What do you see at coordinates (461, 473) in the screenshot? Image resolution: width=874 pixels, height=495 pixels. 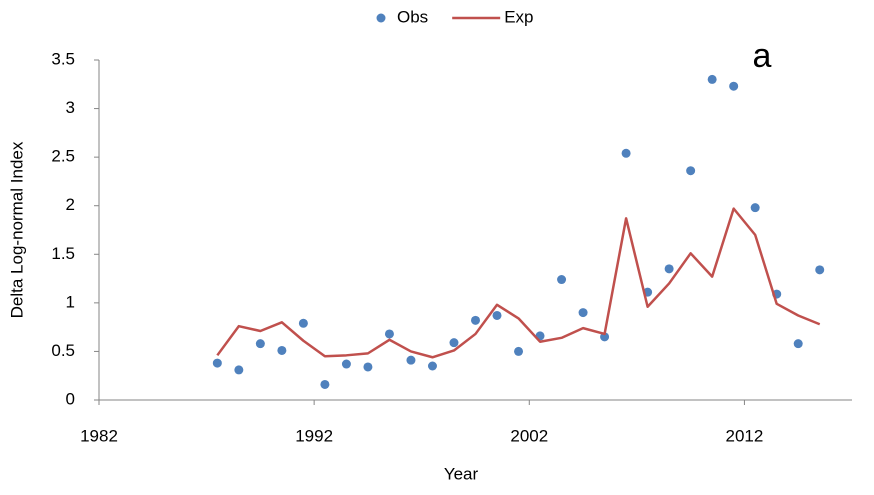 I see `x-axis-title: Year` at bounding box center [461, 473].